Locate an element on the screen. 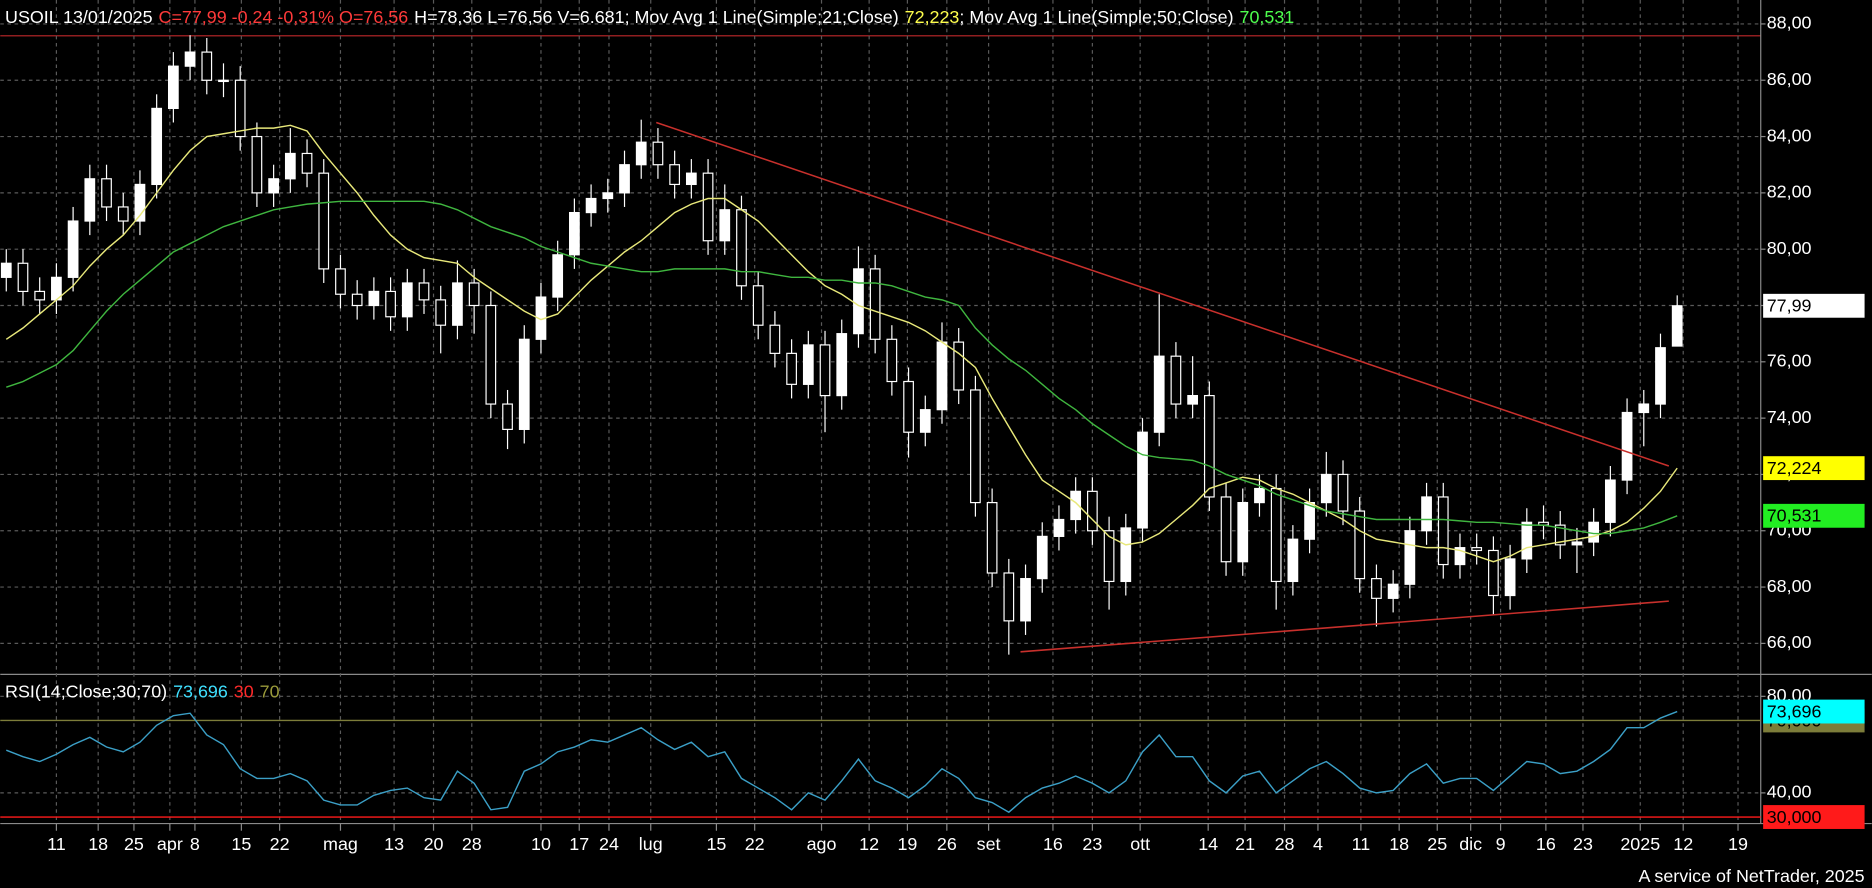  panel-header: RSI(14;Close;30;70) 73,696 30 70 is located at coordinates (142, 691).